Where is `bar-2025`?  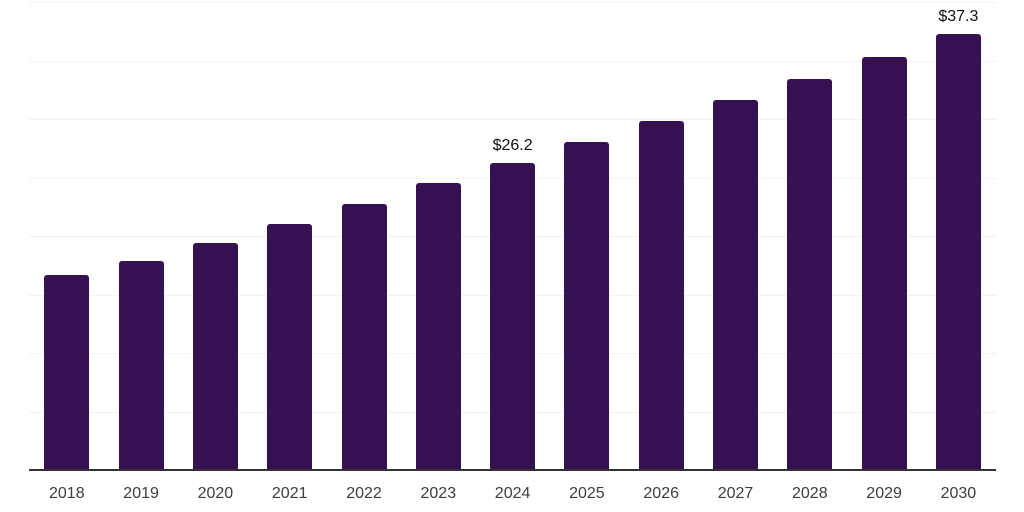 bar-2025 is located at coordinates (587, 306).